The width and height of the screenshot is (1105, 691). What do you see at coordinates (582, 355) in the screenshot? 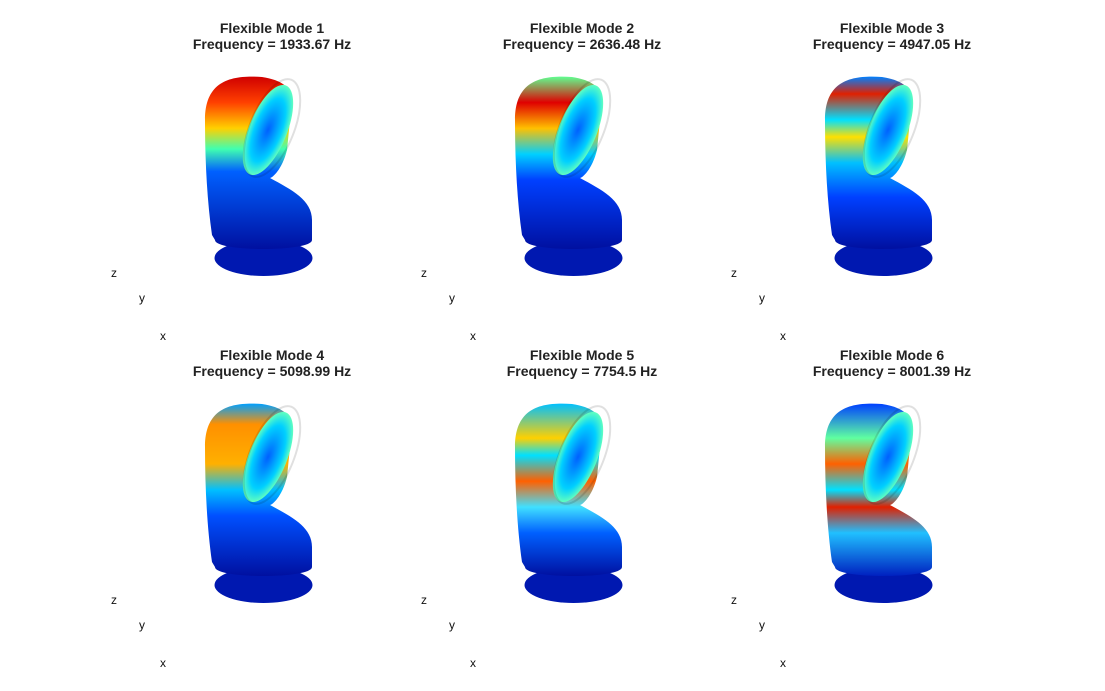
I see `subplot-title: Flexible Mode 5` at bounding box center [582, 355].